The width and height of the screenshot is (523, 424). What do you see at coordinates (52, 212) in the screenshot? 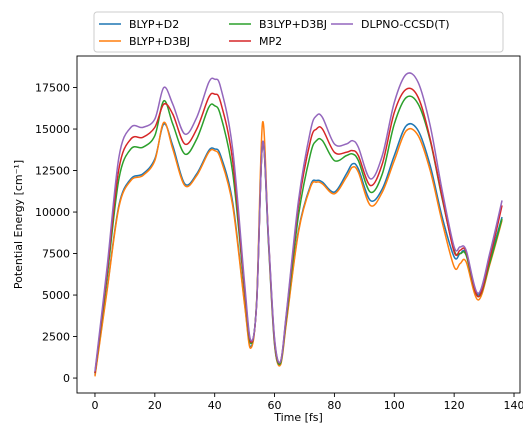
I see `y-tick-label: 10000` at bounding box center [52, 212].